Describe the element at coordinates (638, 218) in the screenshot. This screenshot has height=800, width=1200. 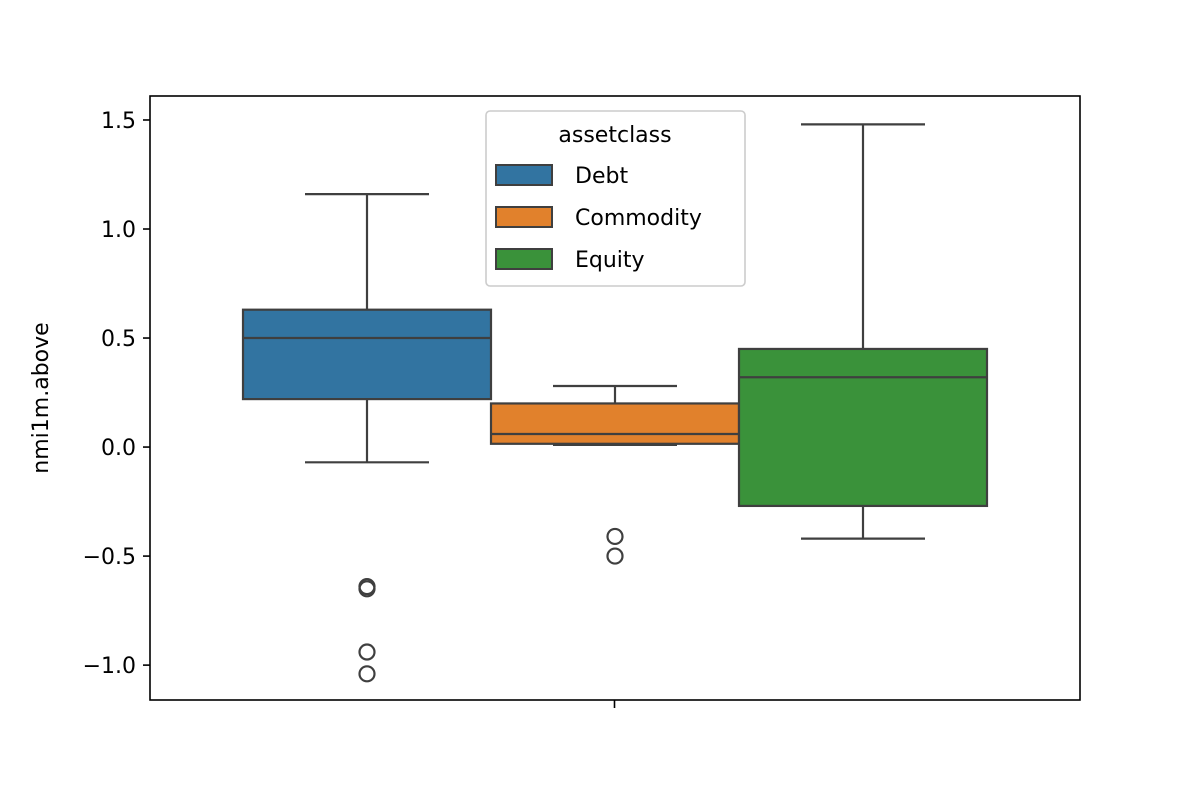
I see `legend-label-commodity: Commodity` at that location.